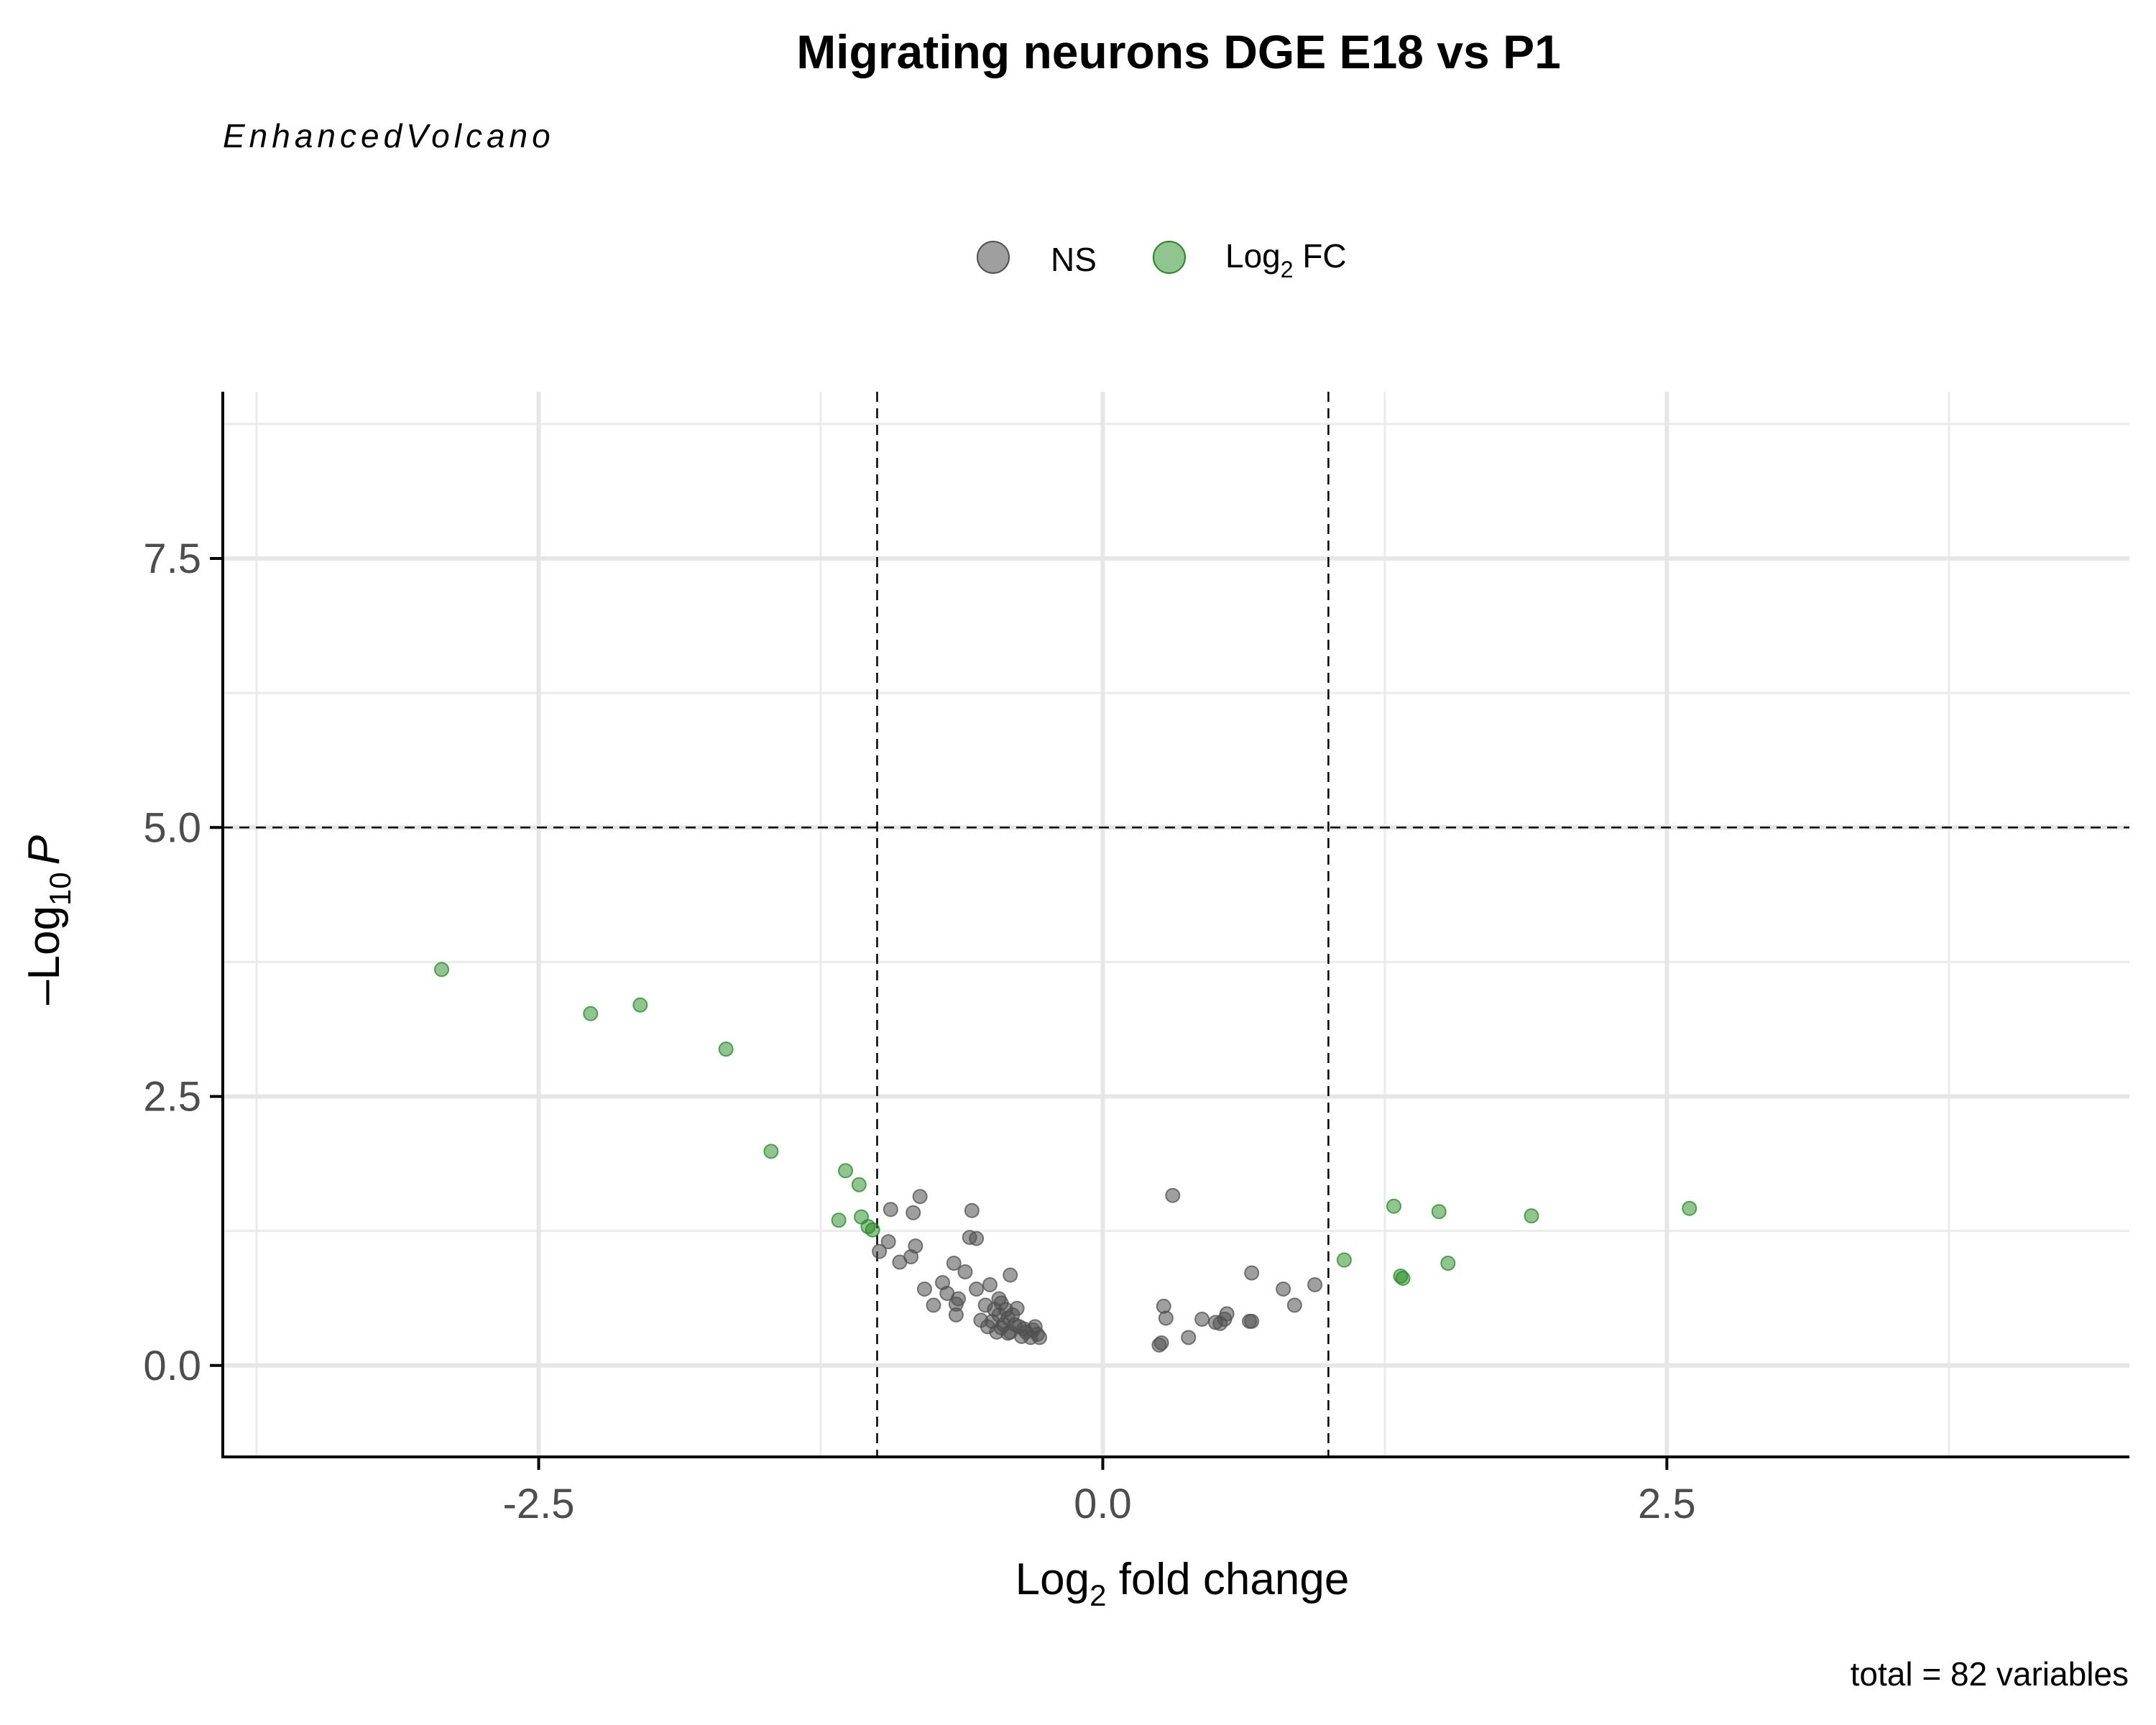 The height and width of the screenshot is (1725, 2156). Describe the element at coordinates (1097, 1595) in the screenshot. I see `x-axis-label-sub: 2` at that location.